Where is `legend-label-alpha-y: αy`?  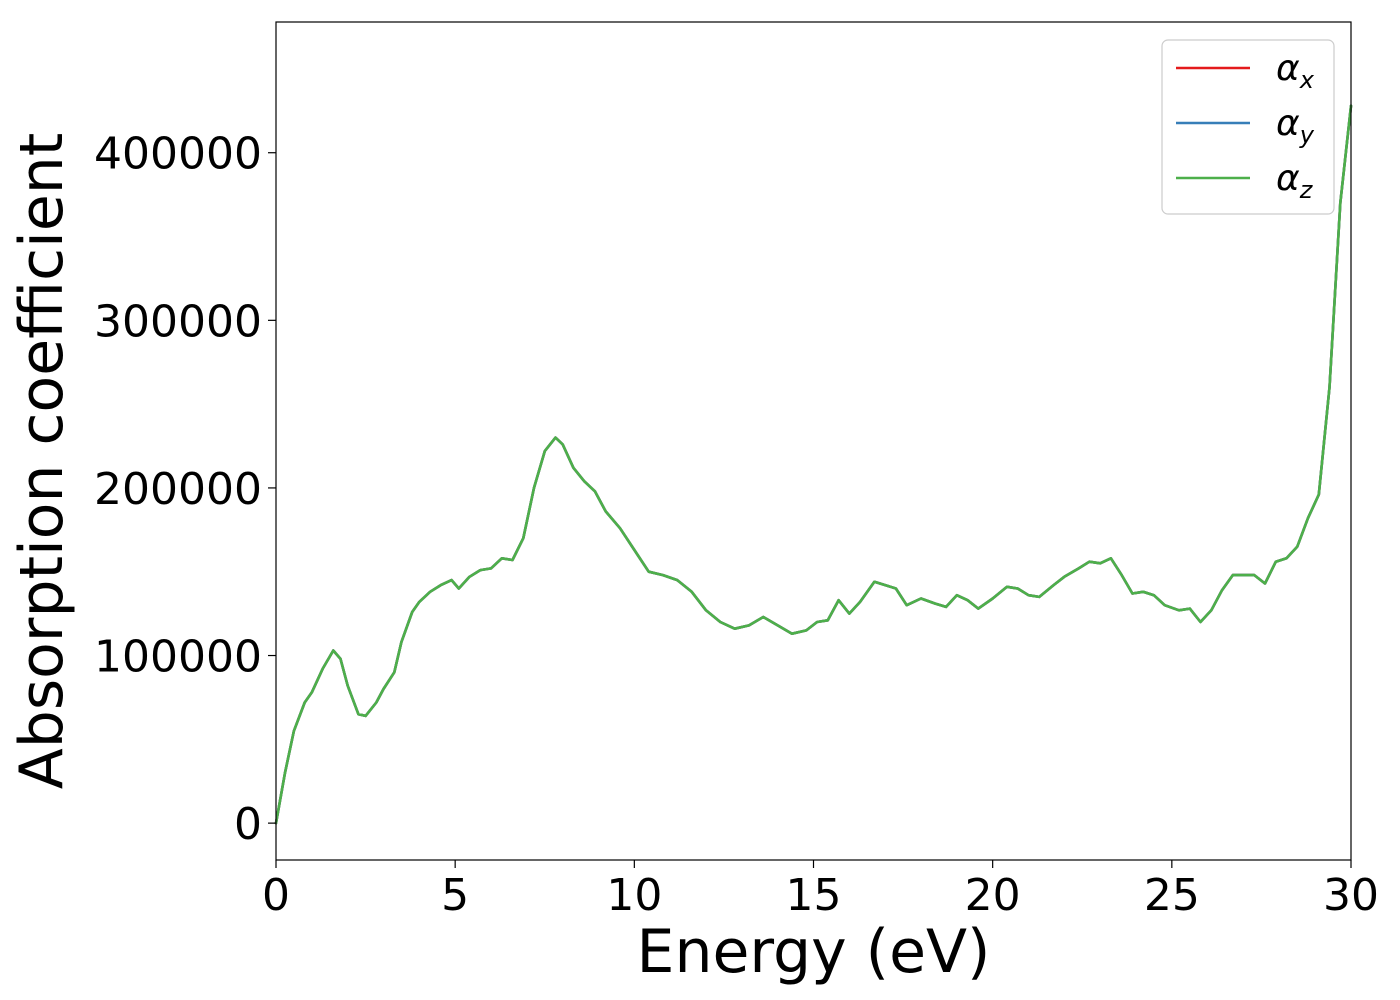 legend-label-alpha-y: αy is located at coordinates (1295, 126).